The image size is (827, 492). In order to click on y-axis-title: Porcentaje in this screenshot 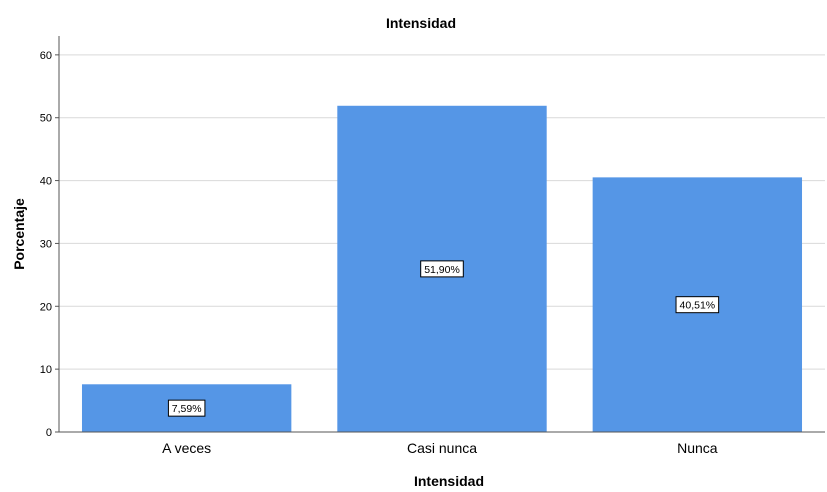, I will do `click(19, 234)`.